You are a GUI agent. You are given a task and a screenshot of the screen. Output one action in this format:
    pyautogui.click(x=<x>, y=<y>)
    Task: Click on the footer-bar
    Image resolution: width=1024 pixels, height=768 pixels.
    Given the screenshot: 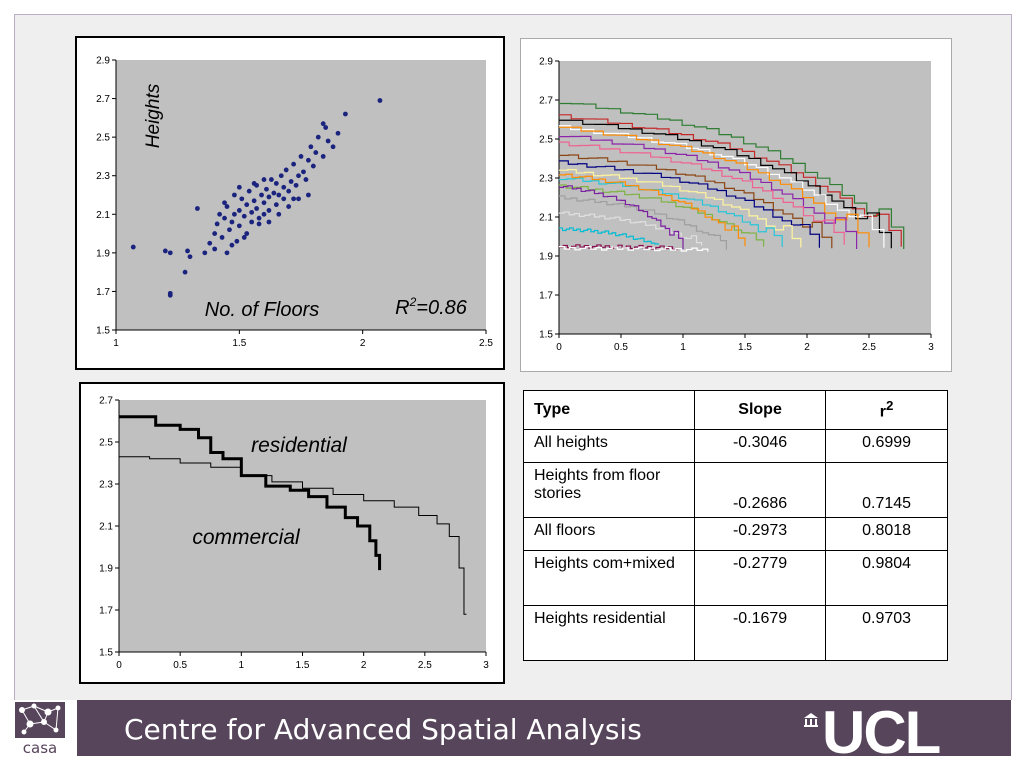 What is the action you would take?
    pyautogui.click(x=544, y=728)
    